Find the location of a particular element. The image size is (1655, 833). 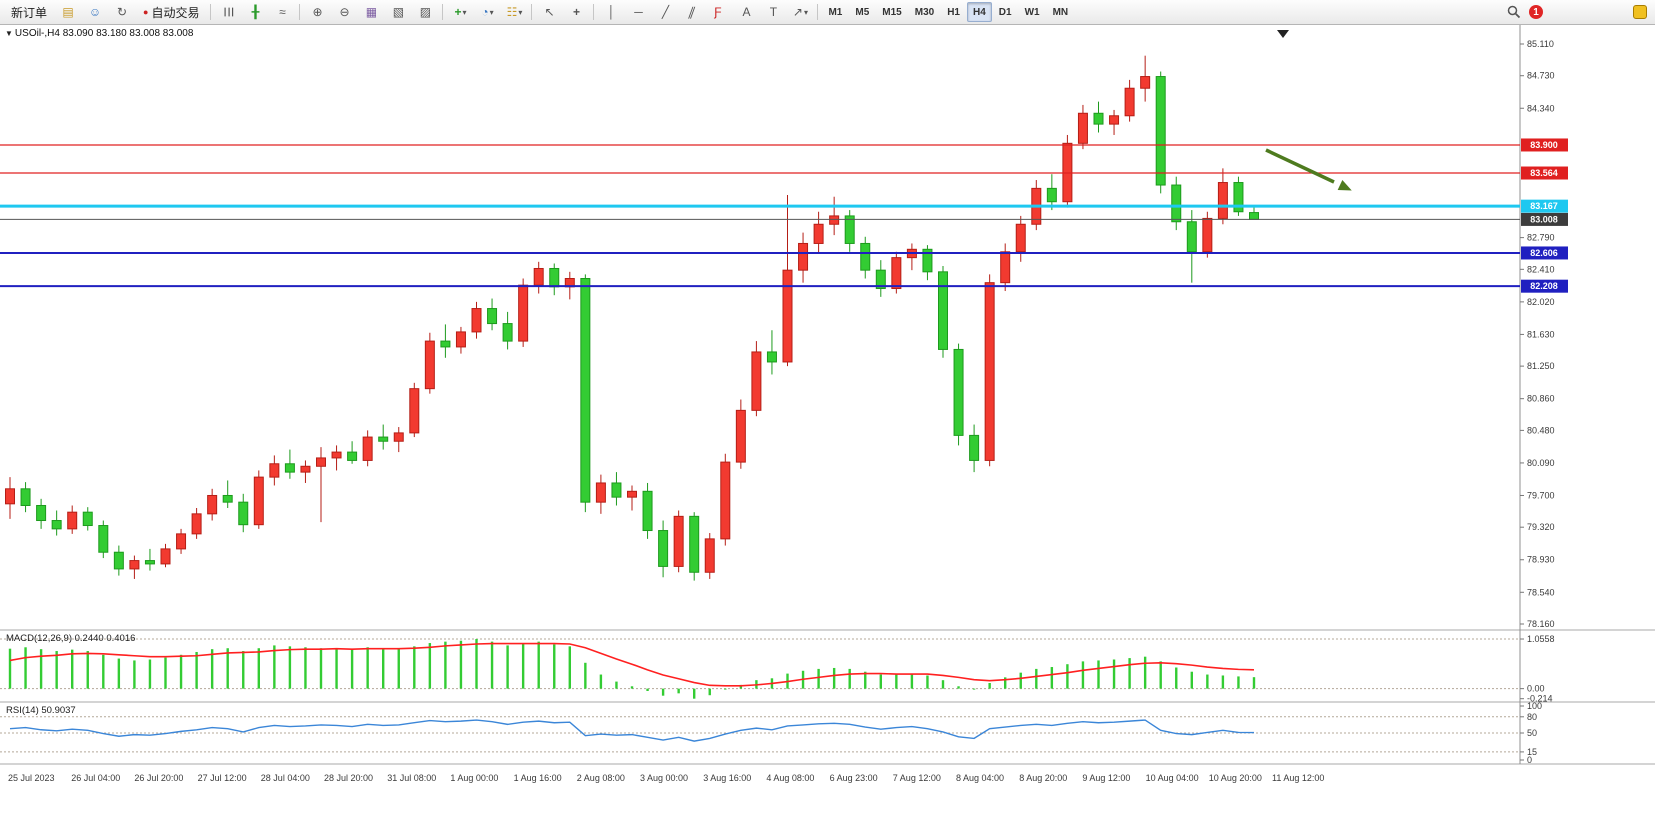

tile-windows-button: ▧ is located at coordinates (398, 12).